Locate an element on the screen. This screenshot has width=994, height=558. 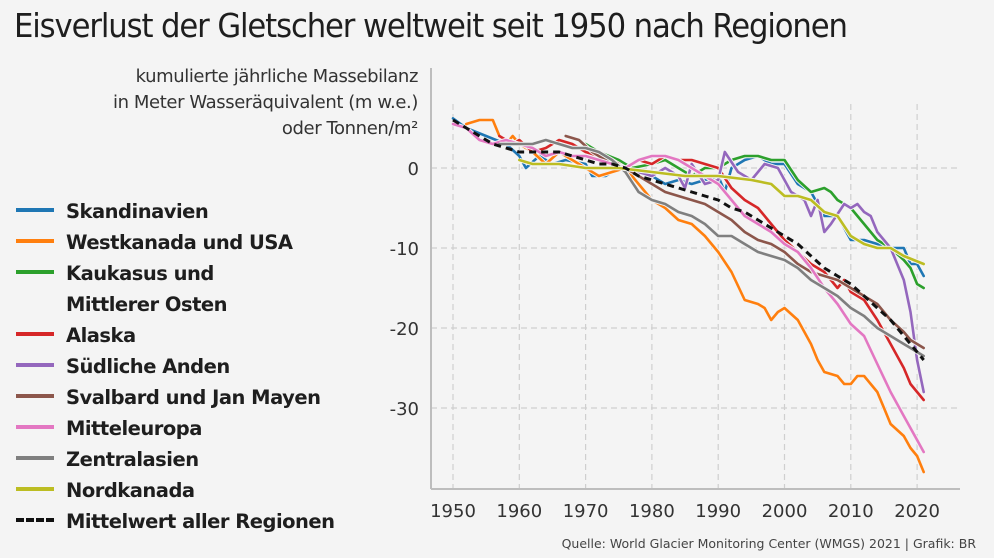
legend-item: Mittelwert aller Regionen is located at coordinates (175, 521).